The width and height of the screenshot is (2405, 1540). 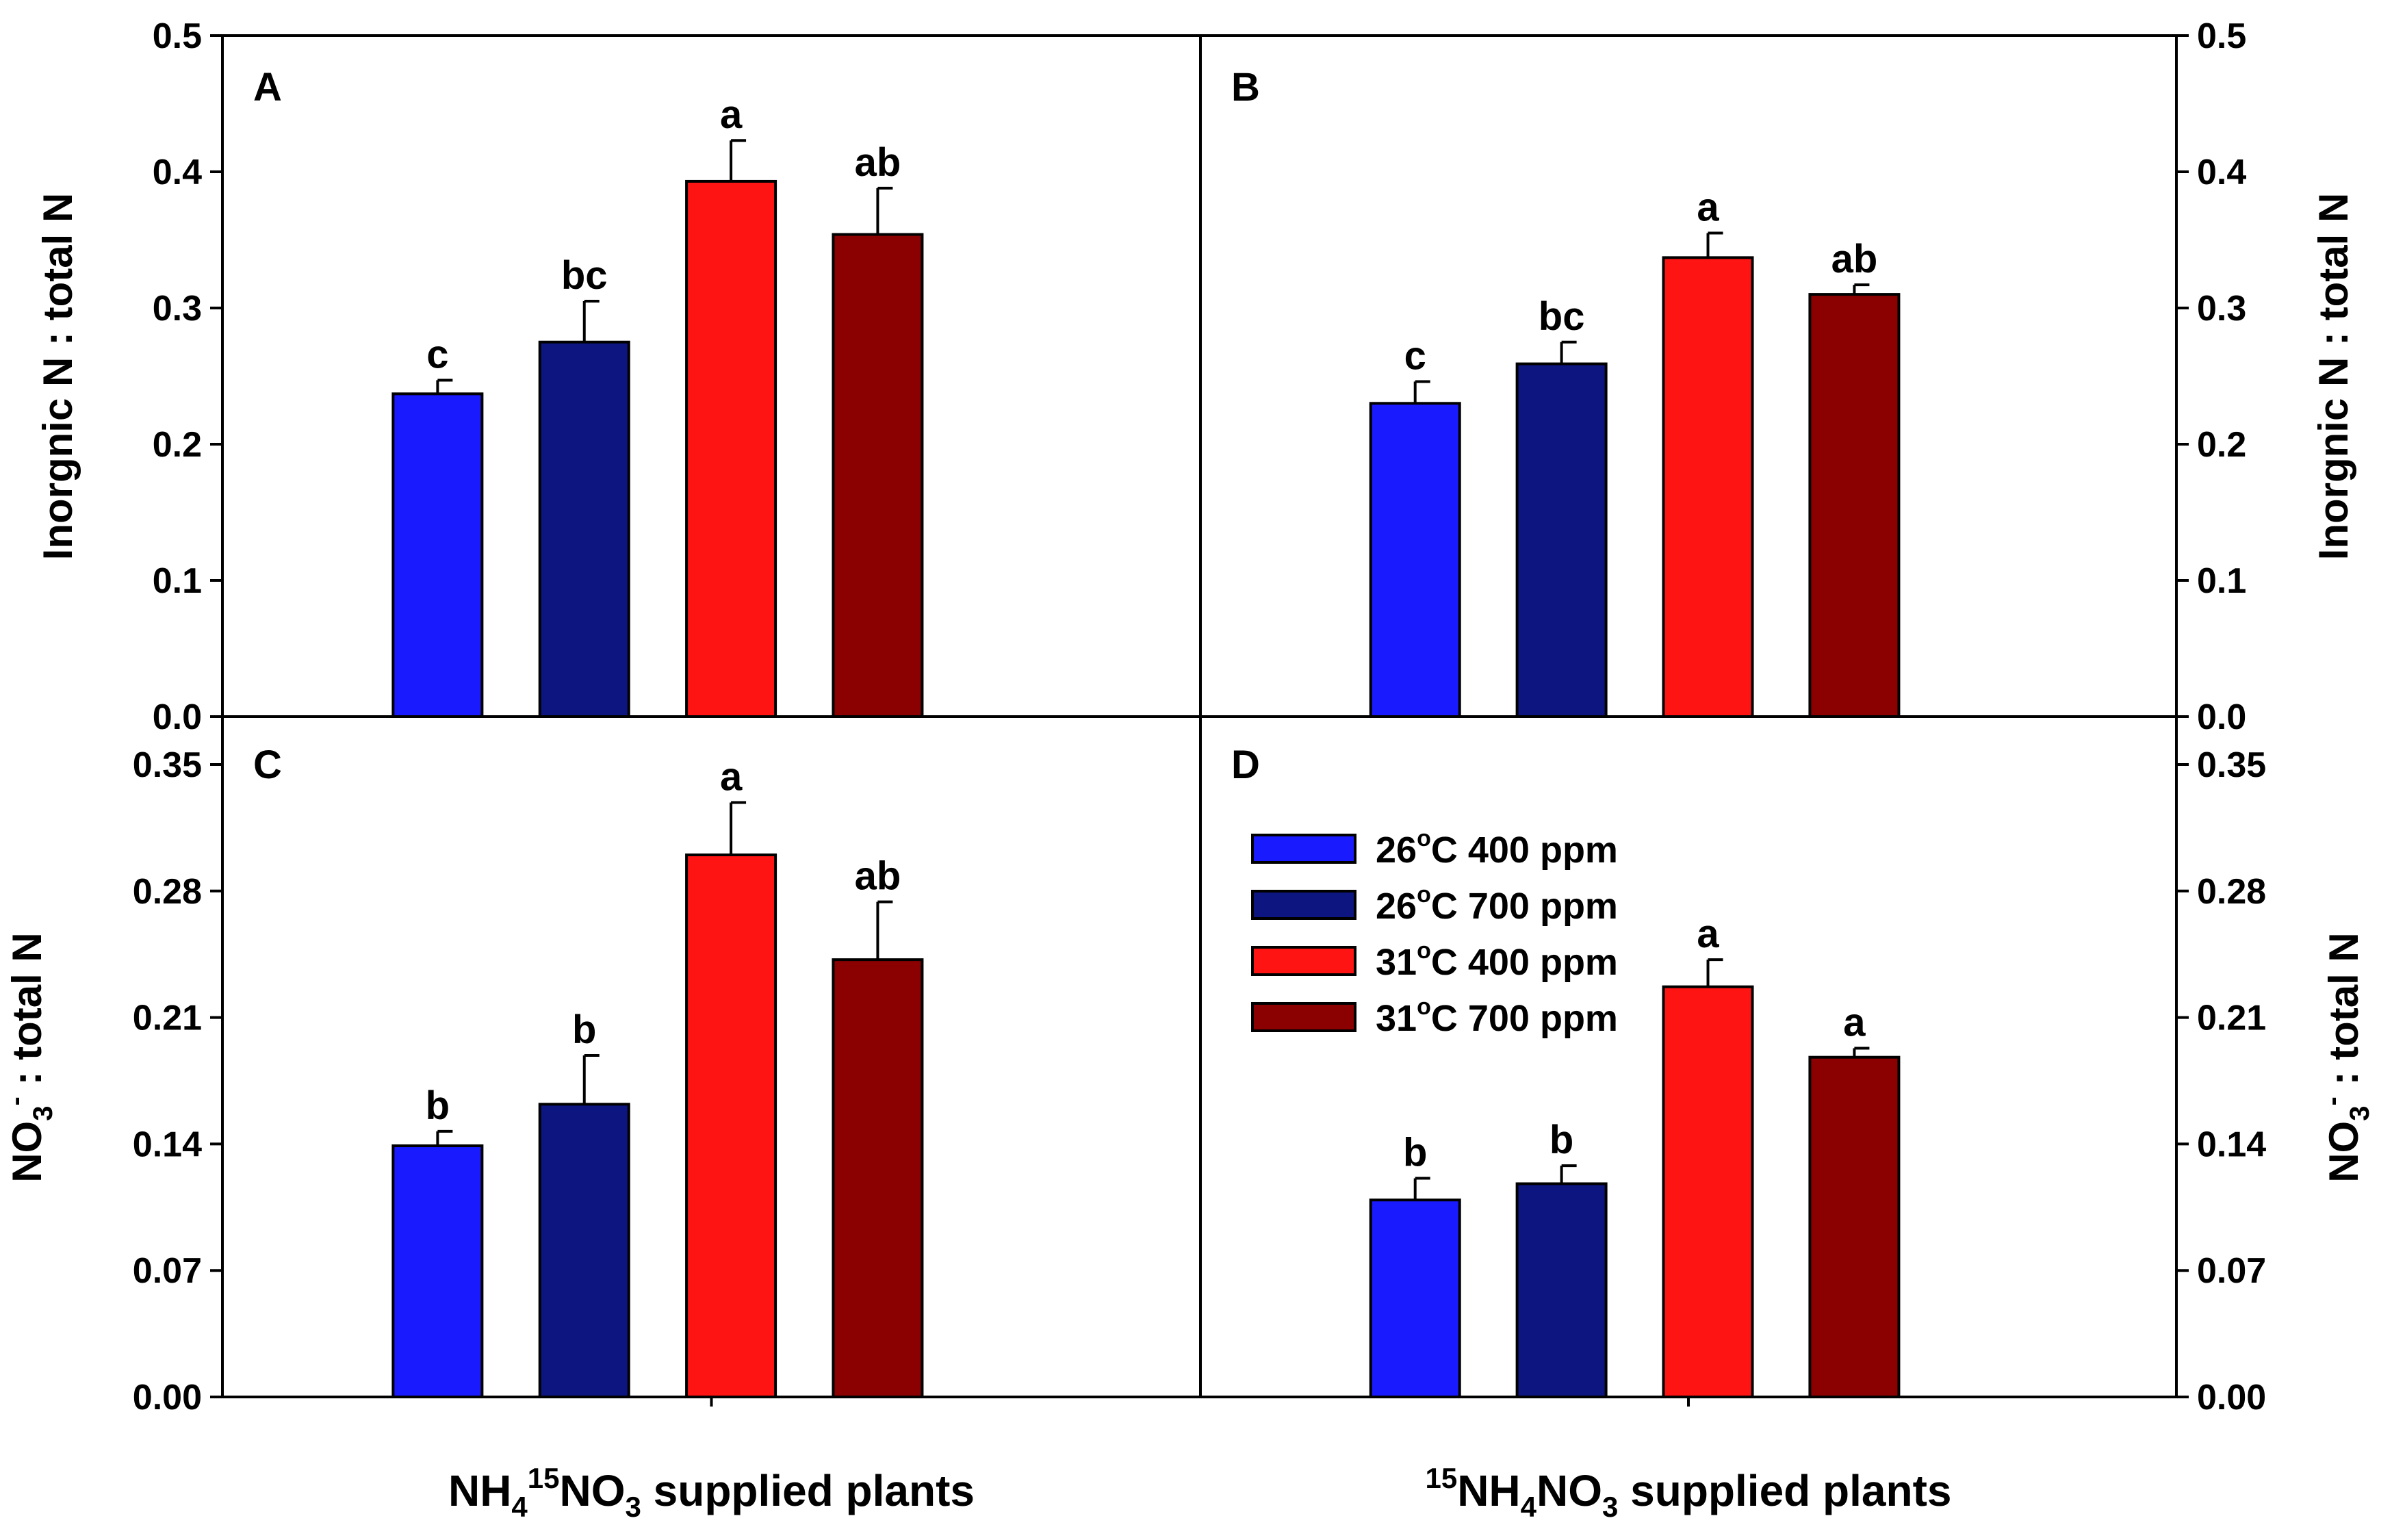 I want to click on significance-letter-A-0: c, so click(x=437, y=354).